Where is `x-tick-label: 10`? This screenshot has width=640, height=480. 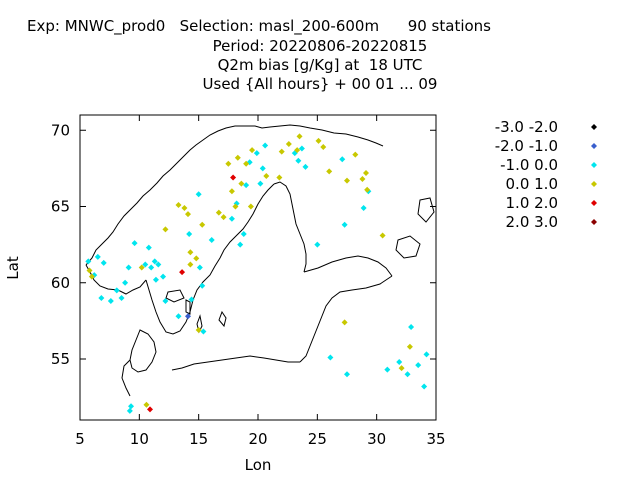 x-tick-label: 10 is located at coordinates (139, 439).